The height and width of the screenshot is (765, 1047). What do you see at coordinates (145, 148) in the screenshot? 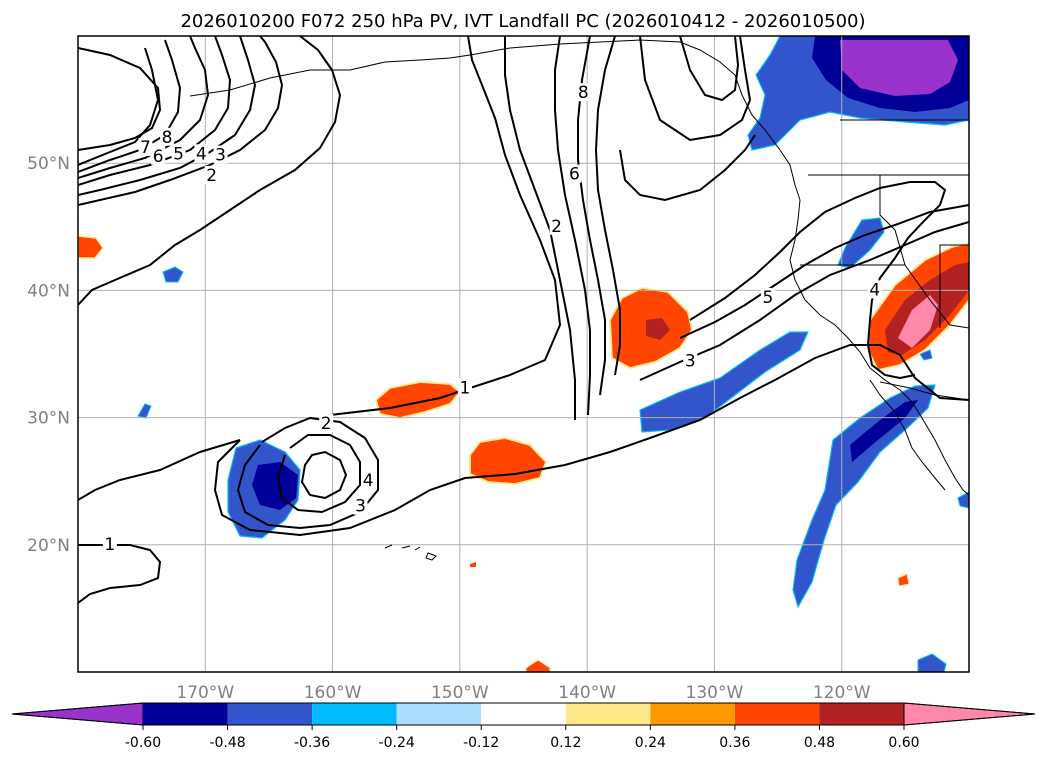
I see `contour-label: 7` at bounding box center [145, 148].